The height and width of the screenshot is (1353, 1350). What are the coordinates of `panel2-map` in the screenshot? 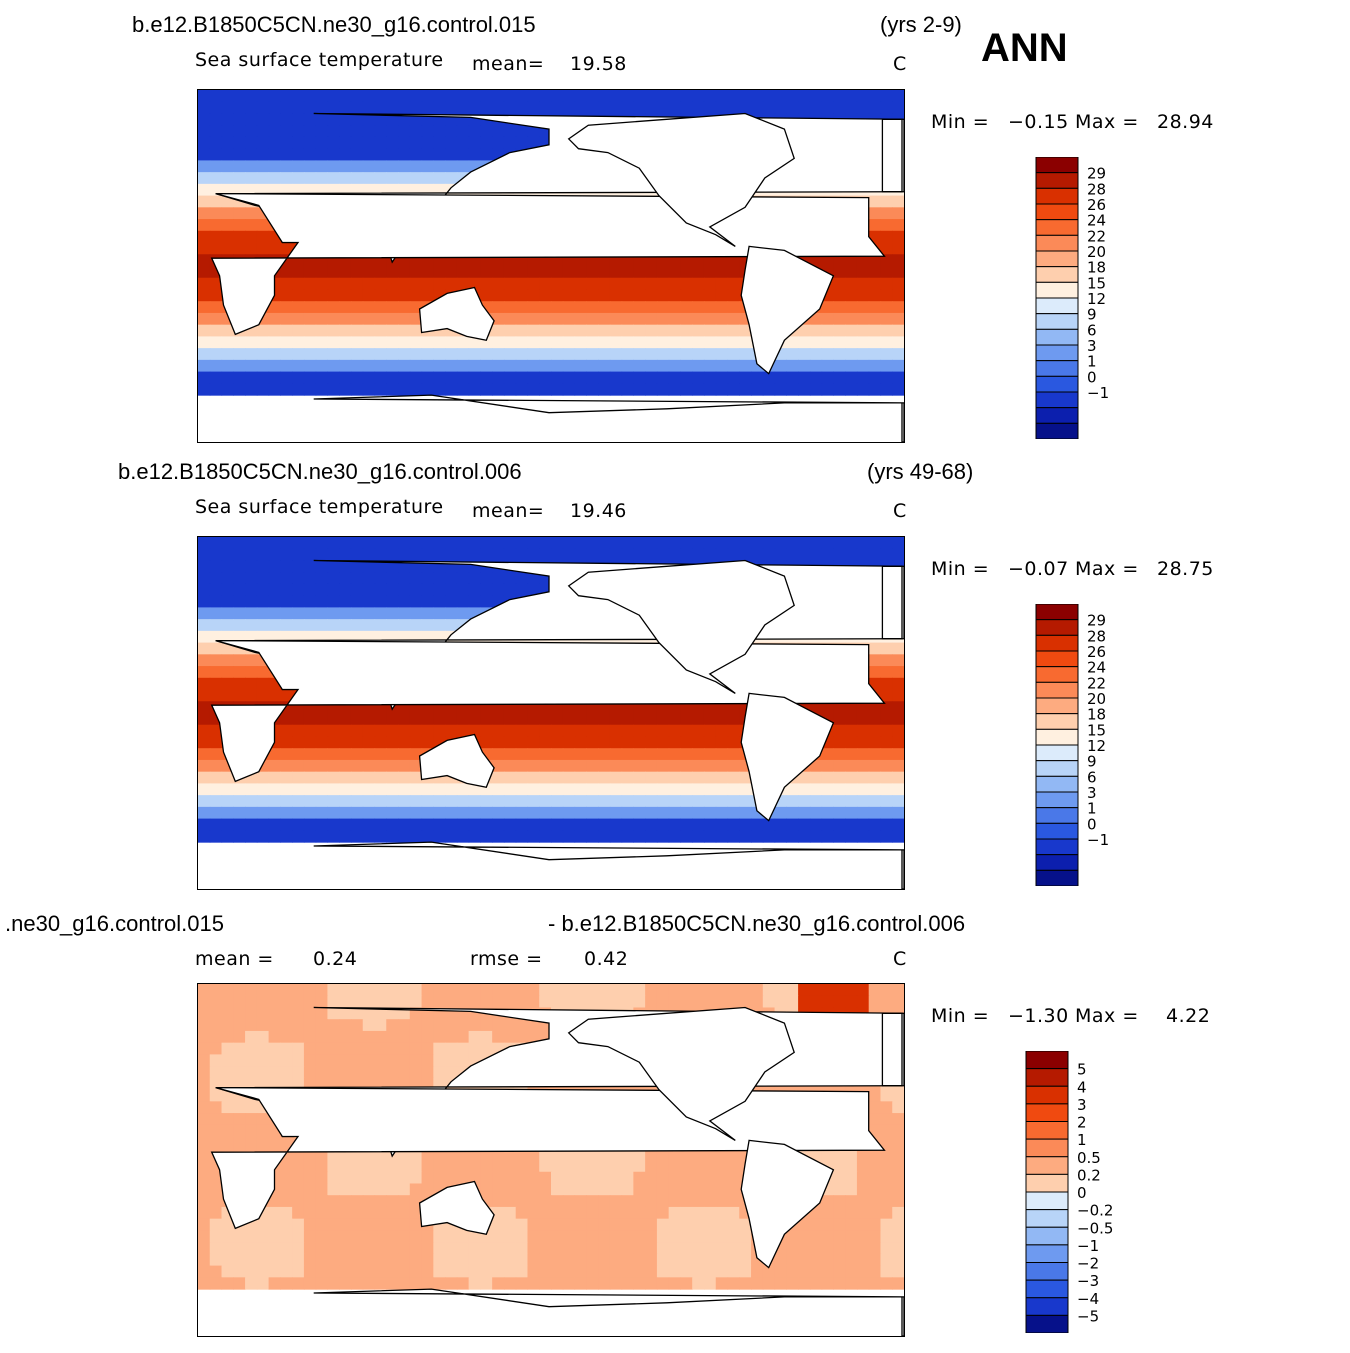 It's located at (551, 713).